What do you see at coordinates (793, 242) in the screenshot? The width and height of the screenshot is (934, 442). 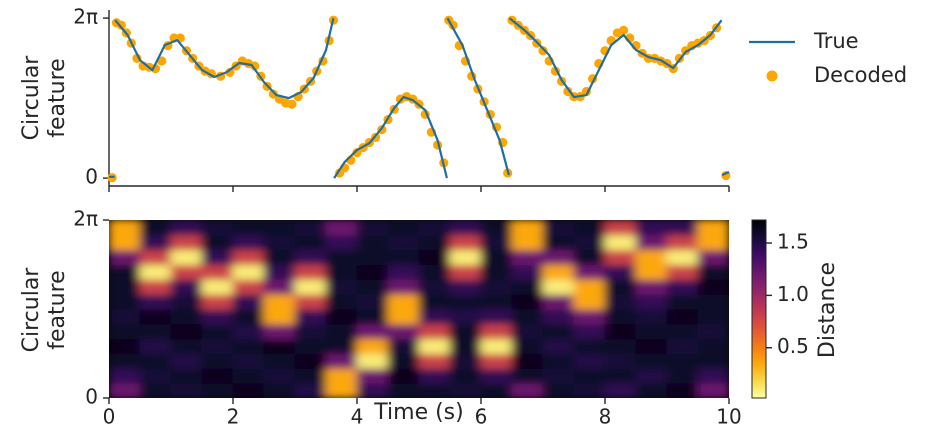 I see `colorbar-tick-label: 1.5` at bounding box center [793, 242].